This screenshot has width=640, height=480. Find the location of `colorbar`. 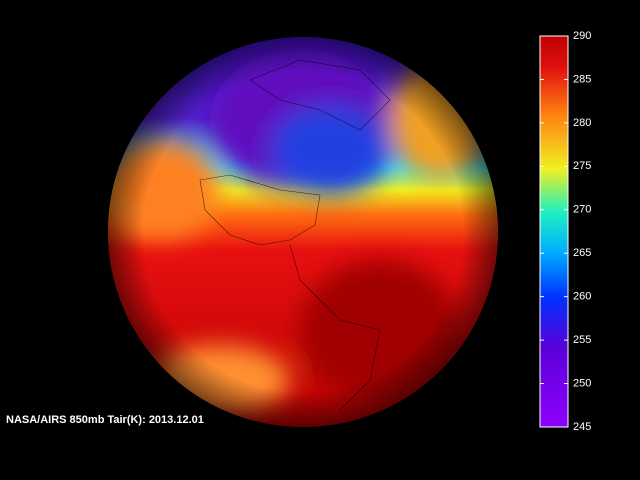

colorbar is located at coordinates (554, 231).